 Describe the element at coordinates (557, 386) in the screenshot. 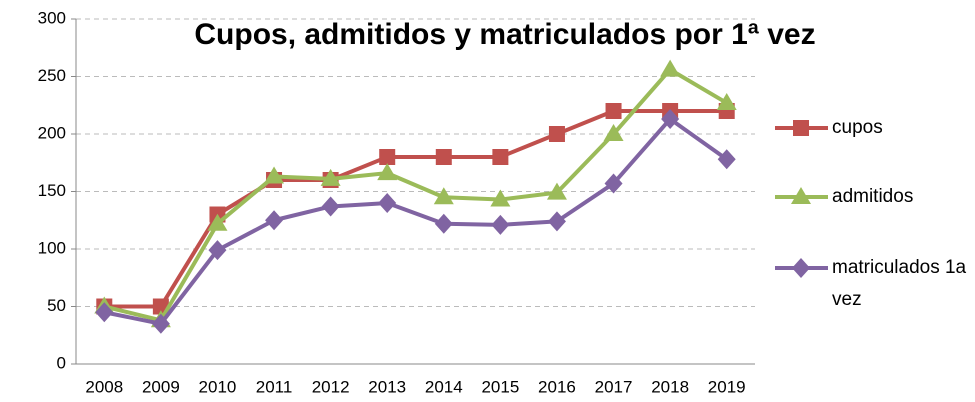

I see `x-tick-label: 2016` at that location.